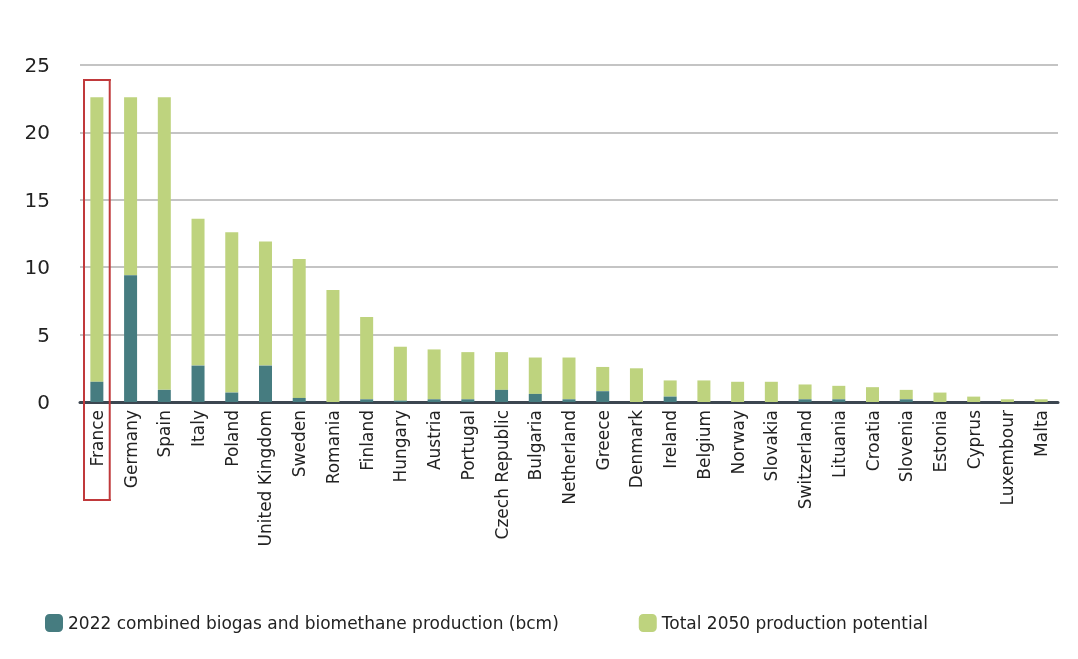 This screenshot has height=659, width=1078. What do you see at coordinates (313, 623) in the screenshot?
I see `legend-label: 2022 combined biogas and biomethane production (bcm)` at bounding box center [313, 623].